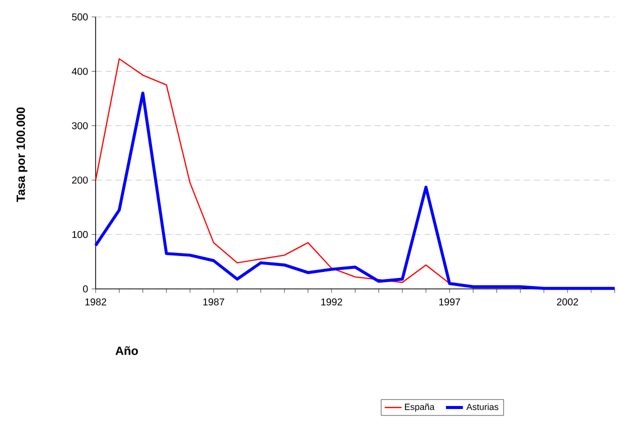 This screenshot has width=618, height=425. Describe the element at coordinates (80, 180) in the screenshot. I see `y-tick-label: 200` at that location.